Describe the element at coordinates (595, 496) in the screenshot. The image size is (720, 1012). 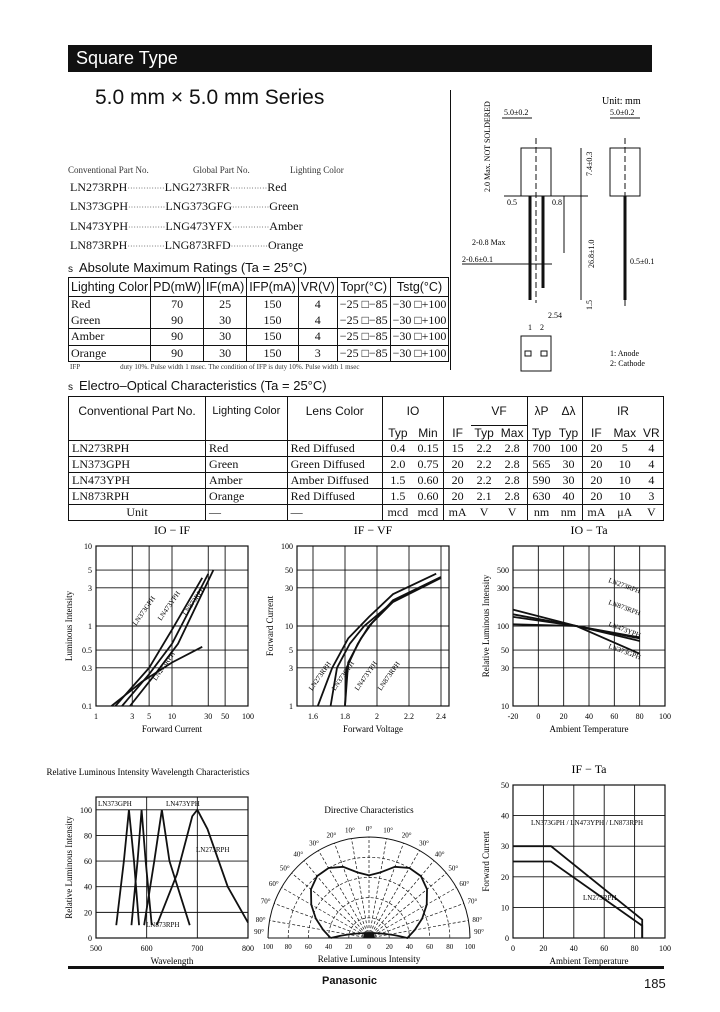
I see `table-cell: 20` at that location.